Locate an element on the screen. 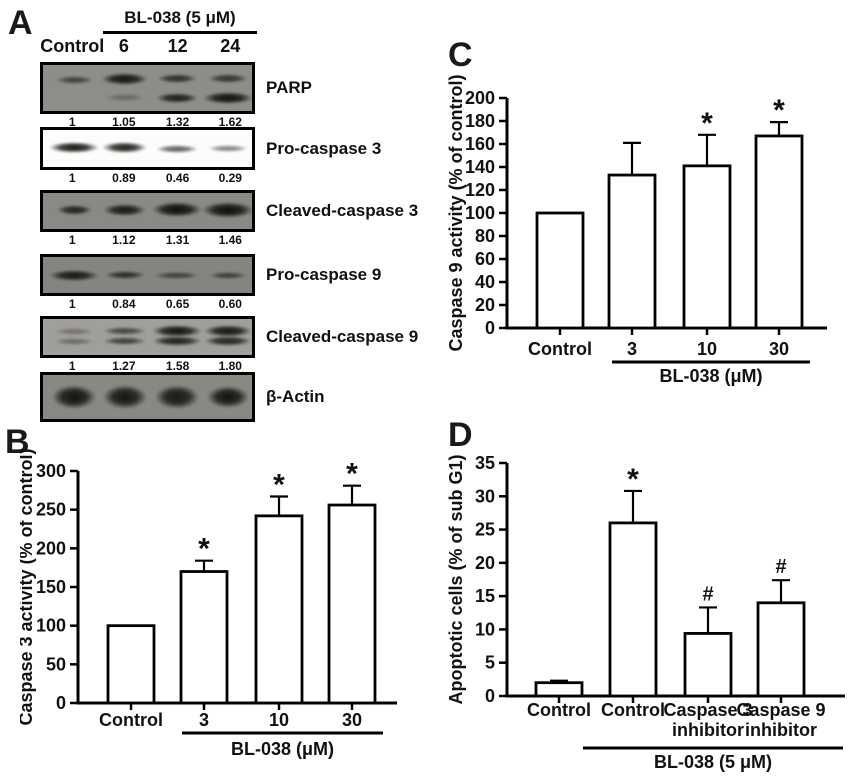 The width and height of the screenshot is (850, 780). y-tick-label: 0 is located at coordinates (490, 328).